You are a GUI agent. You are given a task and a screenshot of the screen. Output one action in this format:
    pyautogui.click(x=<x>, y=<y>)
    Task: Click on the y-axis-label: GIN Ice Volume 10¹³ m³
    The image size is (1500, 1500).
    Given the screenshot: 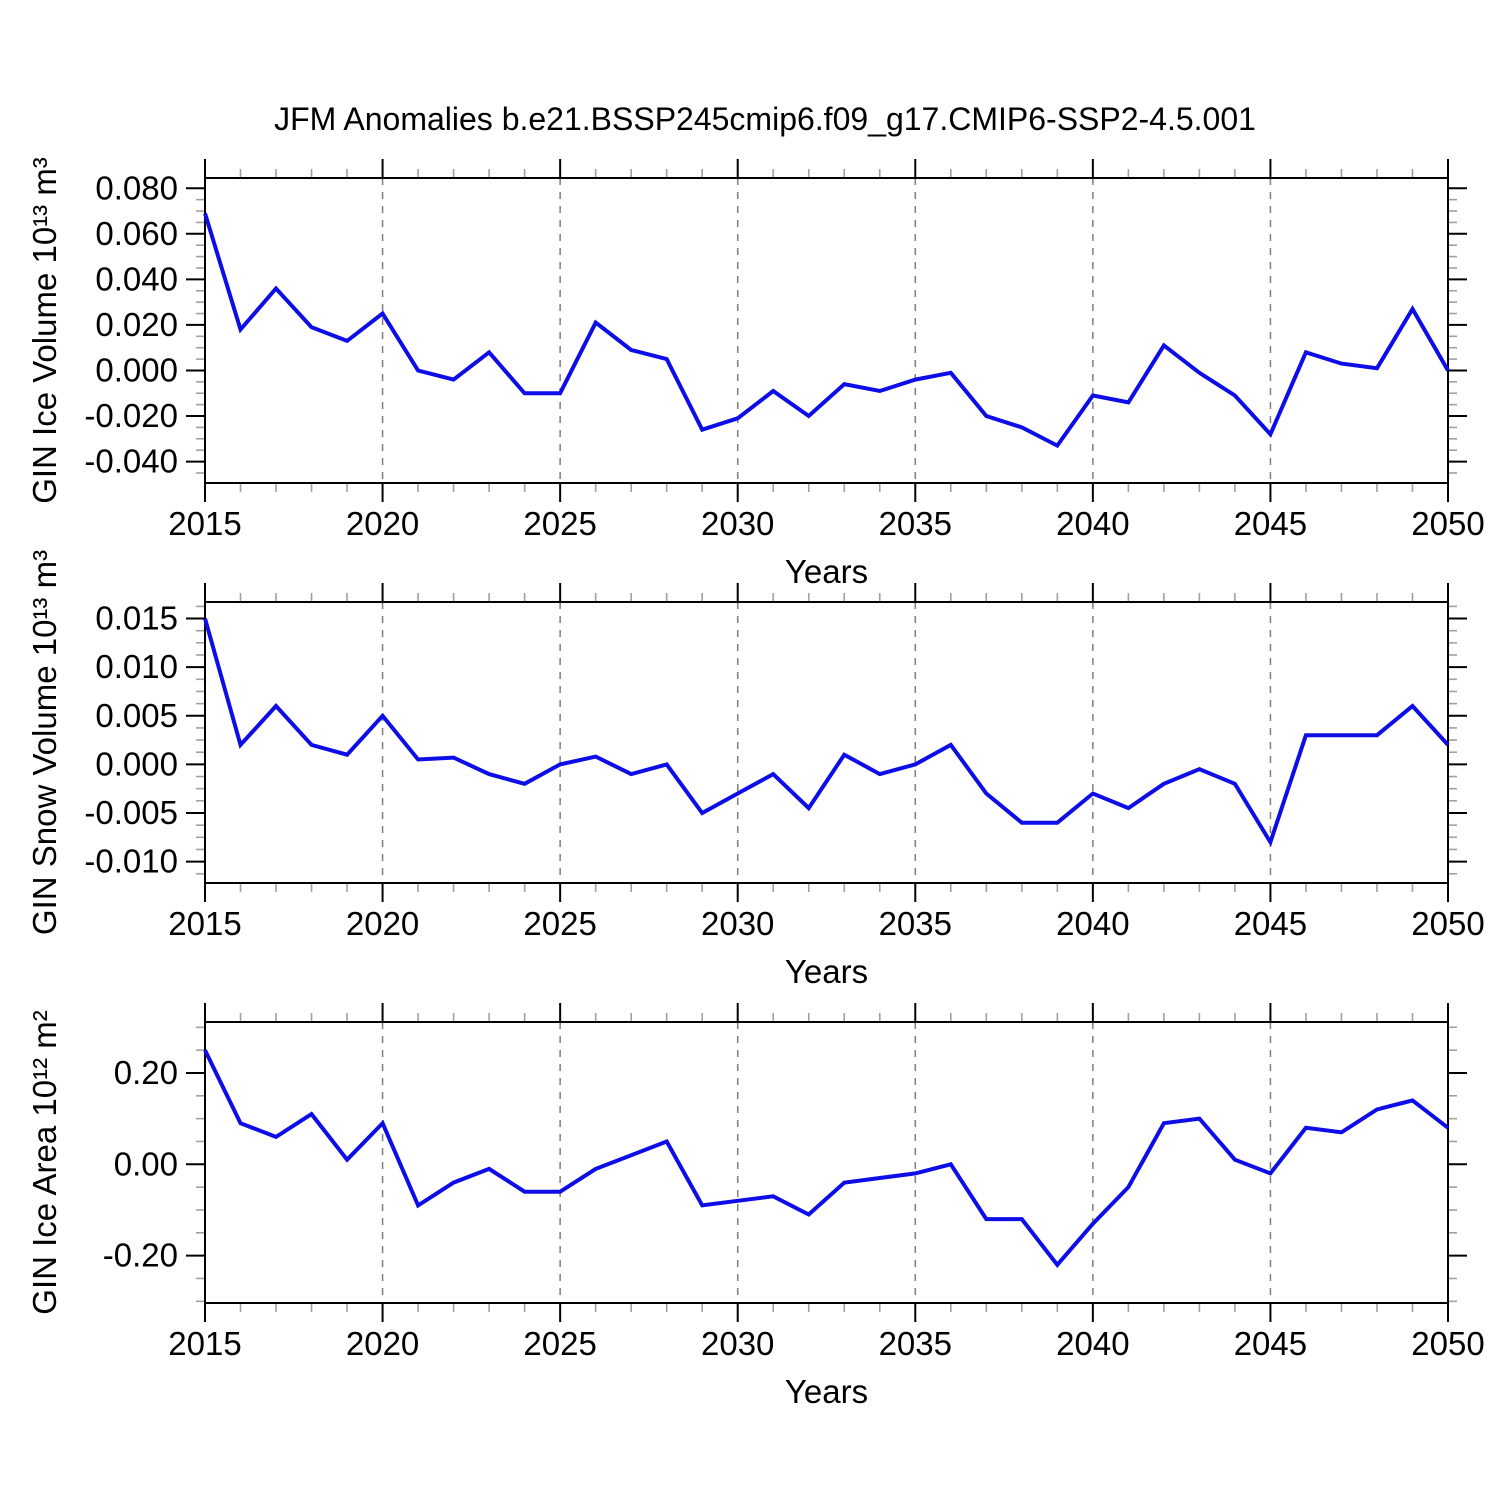 What is the action you would take?
    pyautogui.click(x=44, y=330)
    